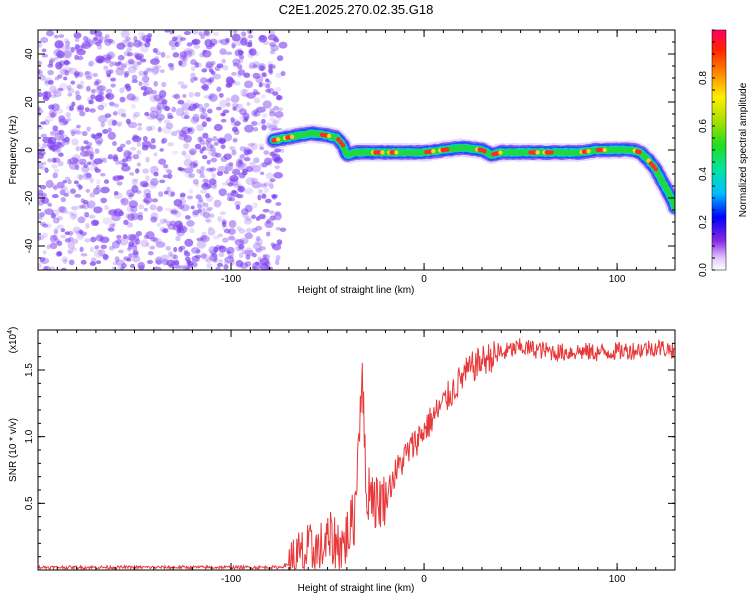 The height and width of the screenshot is (600, 750). What do you see at coordinates (29, 503) in the screenshot?
I see `y-tick-label: 0.5` at bounding box center [29, 503].